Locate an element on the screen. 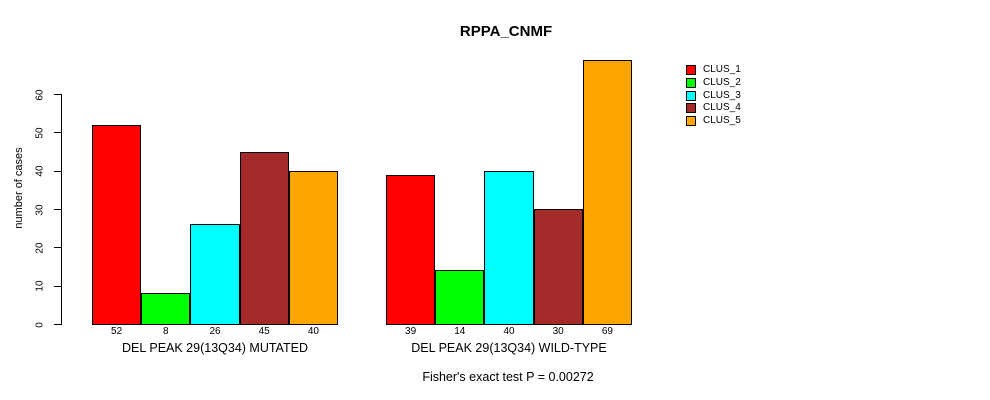 This screenshot has width=990, height=400. bar-value-label: 45 is located at coordinates (264, 331).